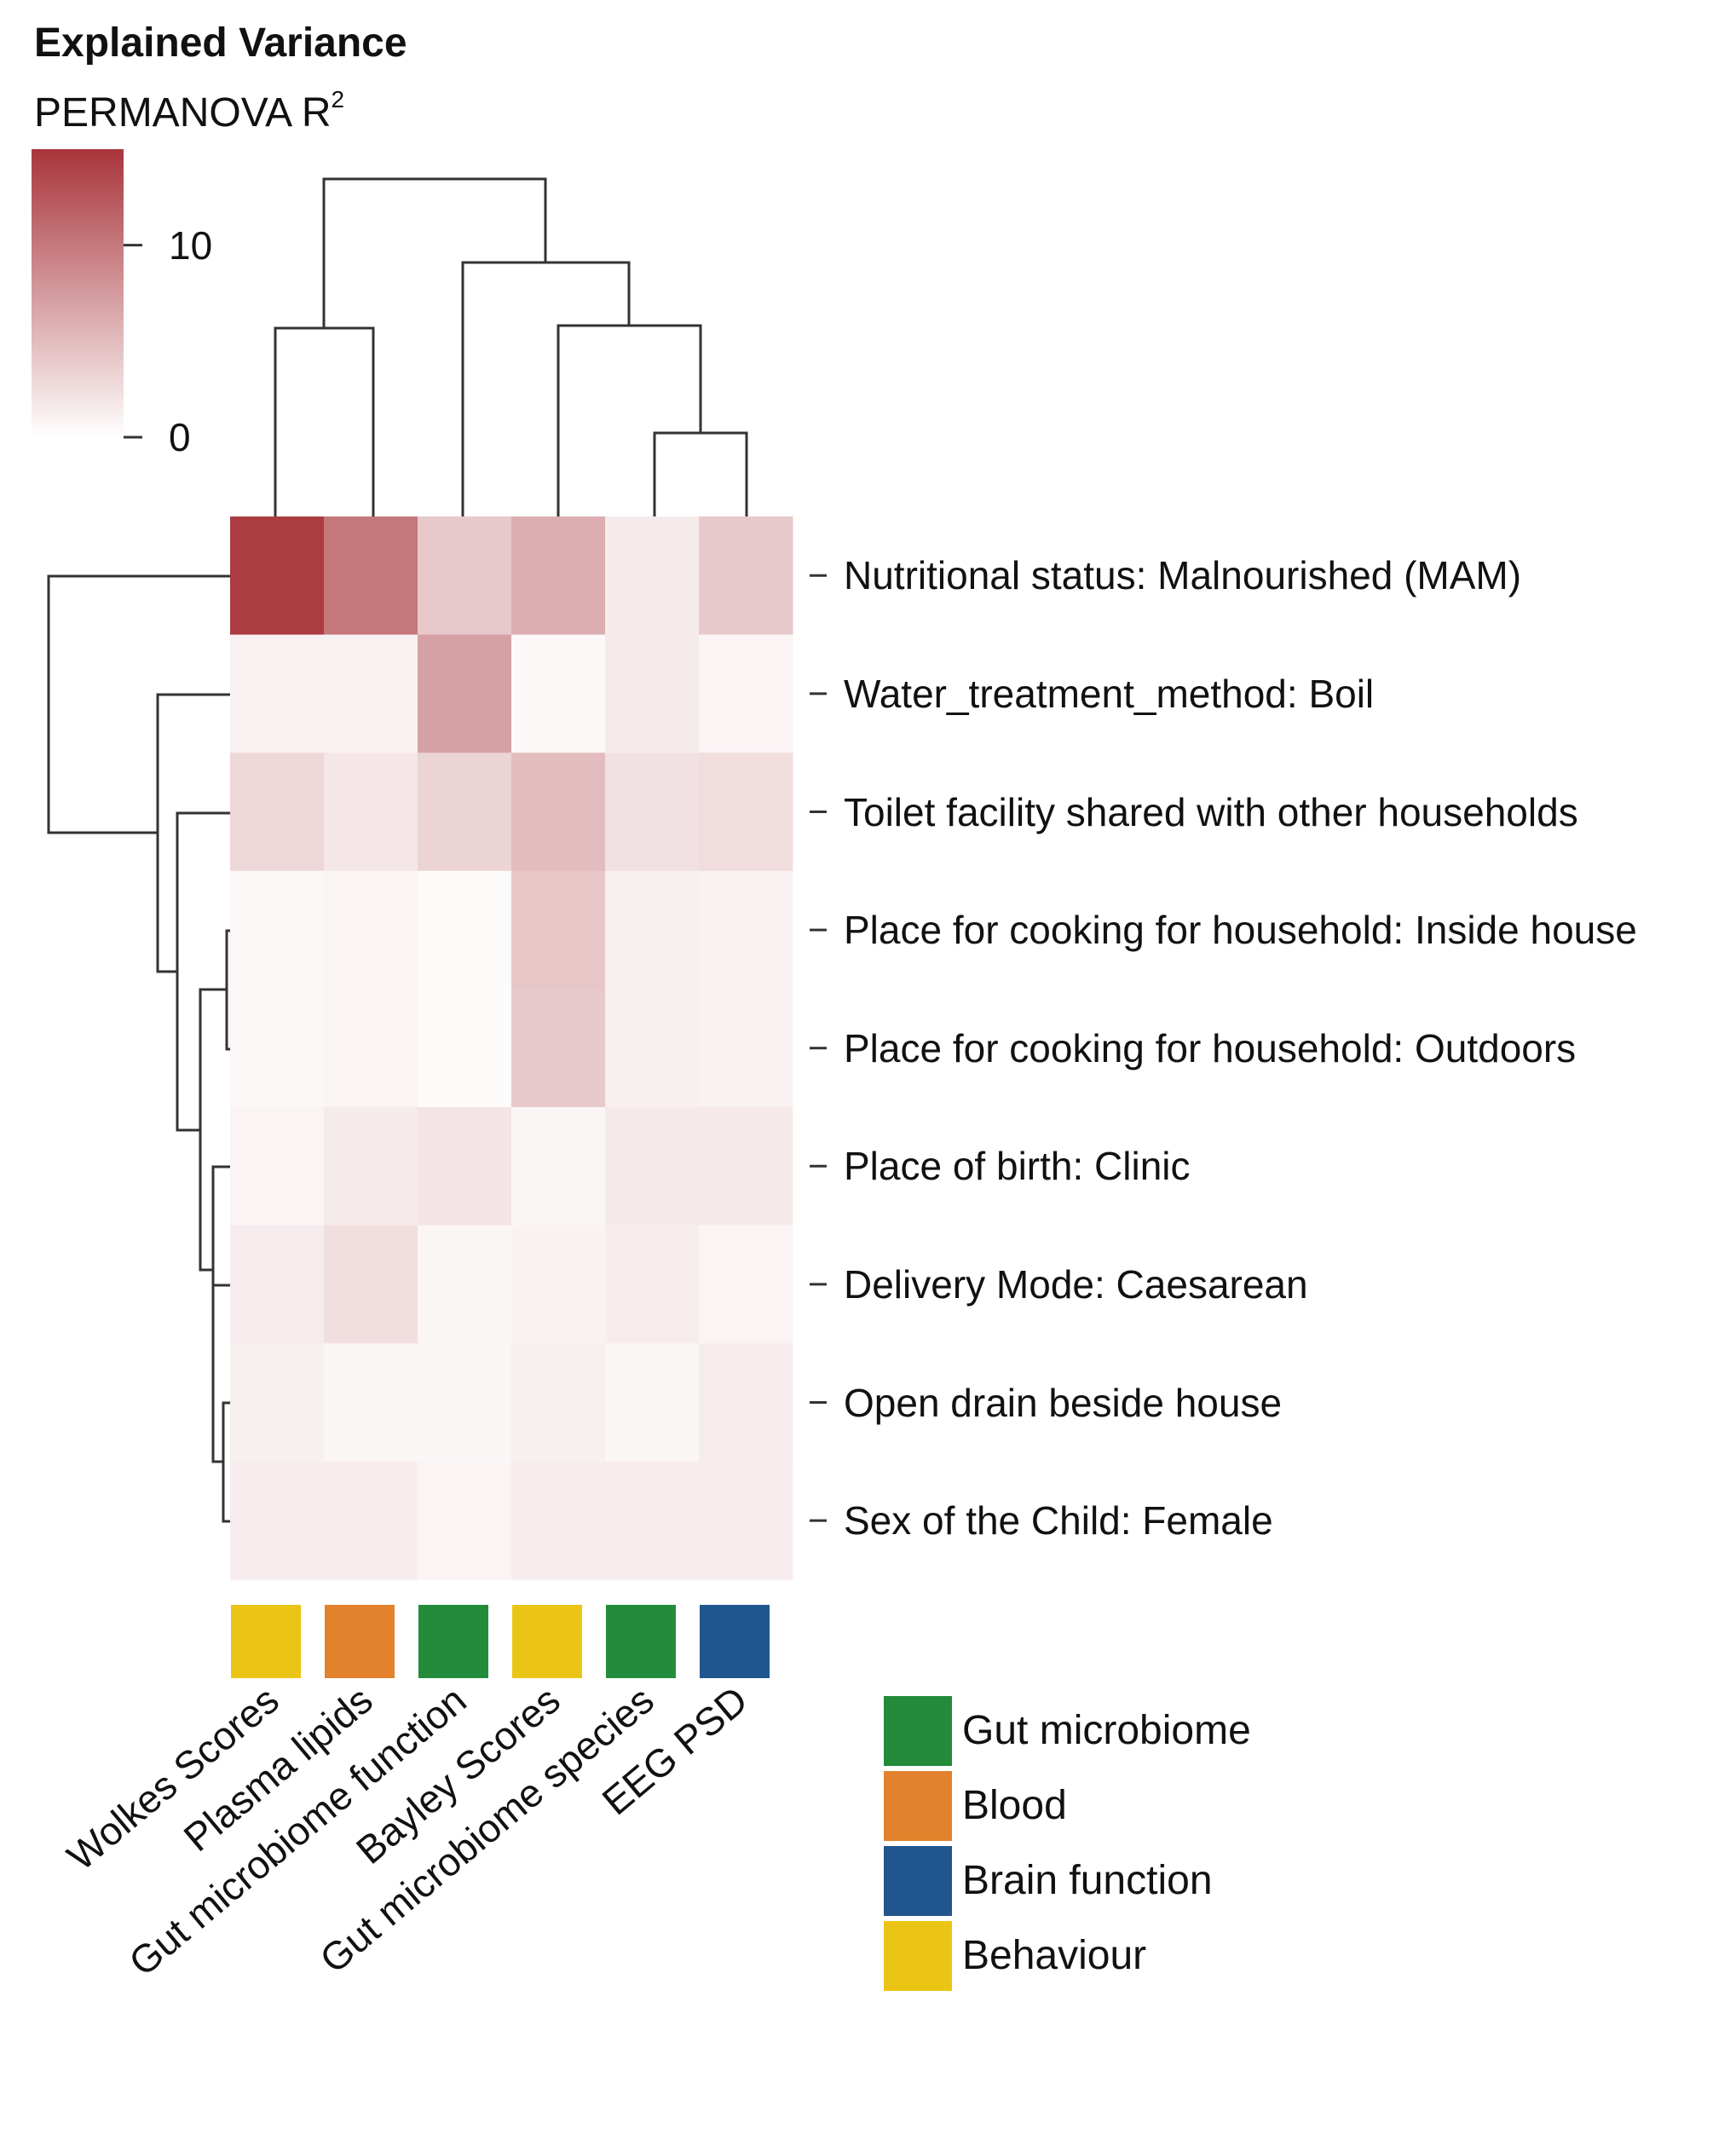 This screenshot has width=1736, height=2129. What do you see at coordinates (1063, 1402) in the screenshot?
I see `row-label: Open drain beside house` at bounding box center [1063, 1402].